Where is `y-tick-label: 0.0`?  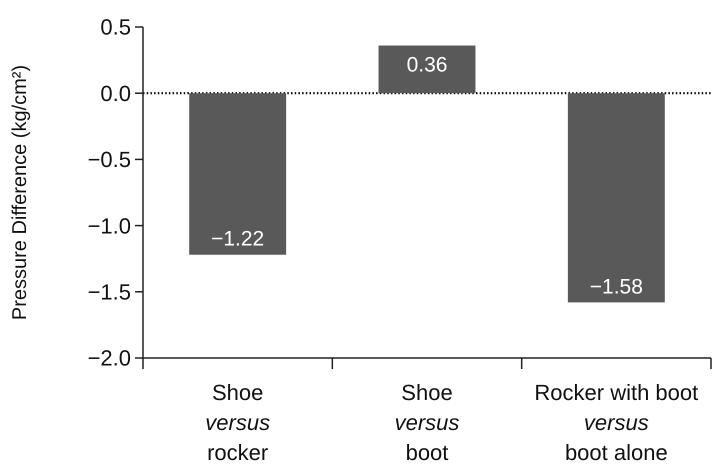
y-tick-label: 0.0 is located at coordinates (115, 93).